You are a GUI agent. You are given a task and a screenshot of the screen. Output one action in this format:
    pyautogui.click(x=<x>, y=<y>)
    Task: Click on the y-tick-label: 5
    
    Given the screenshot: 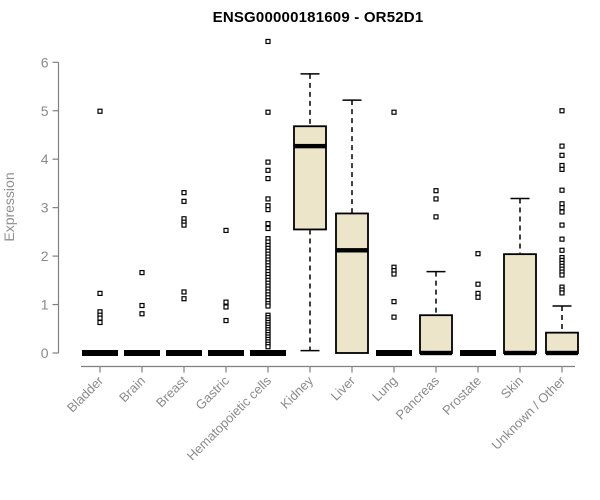 What is the action you would take?
    pyautogui.click(x=45, y=111)
    